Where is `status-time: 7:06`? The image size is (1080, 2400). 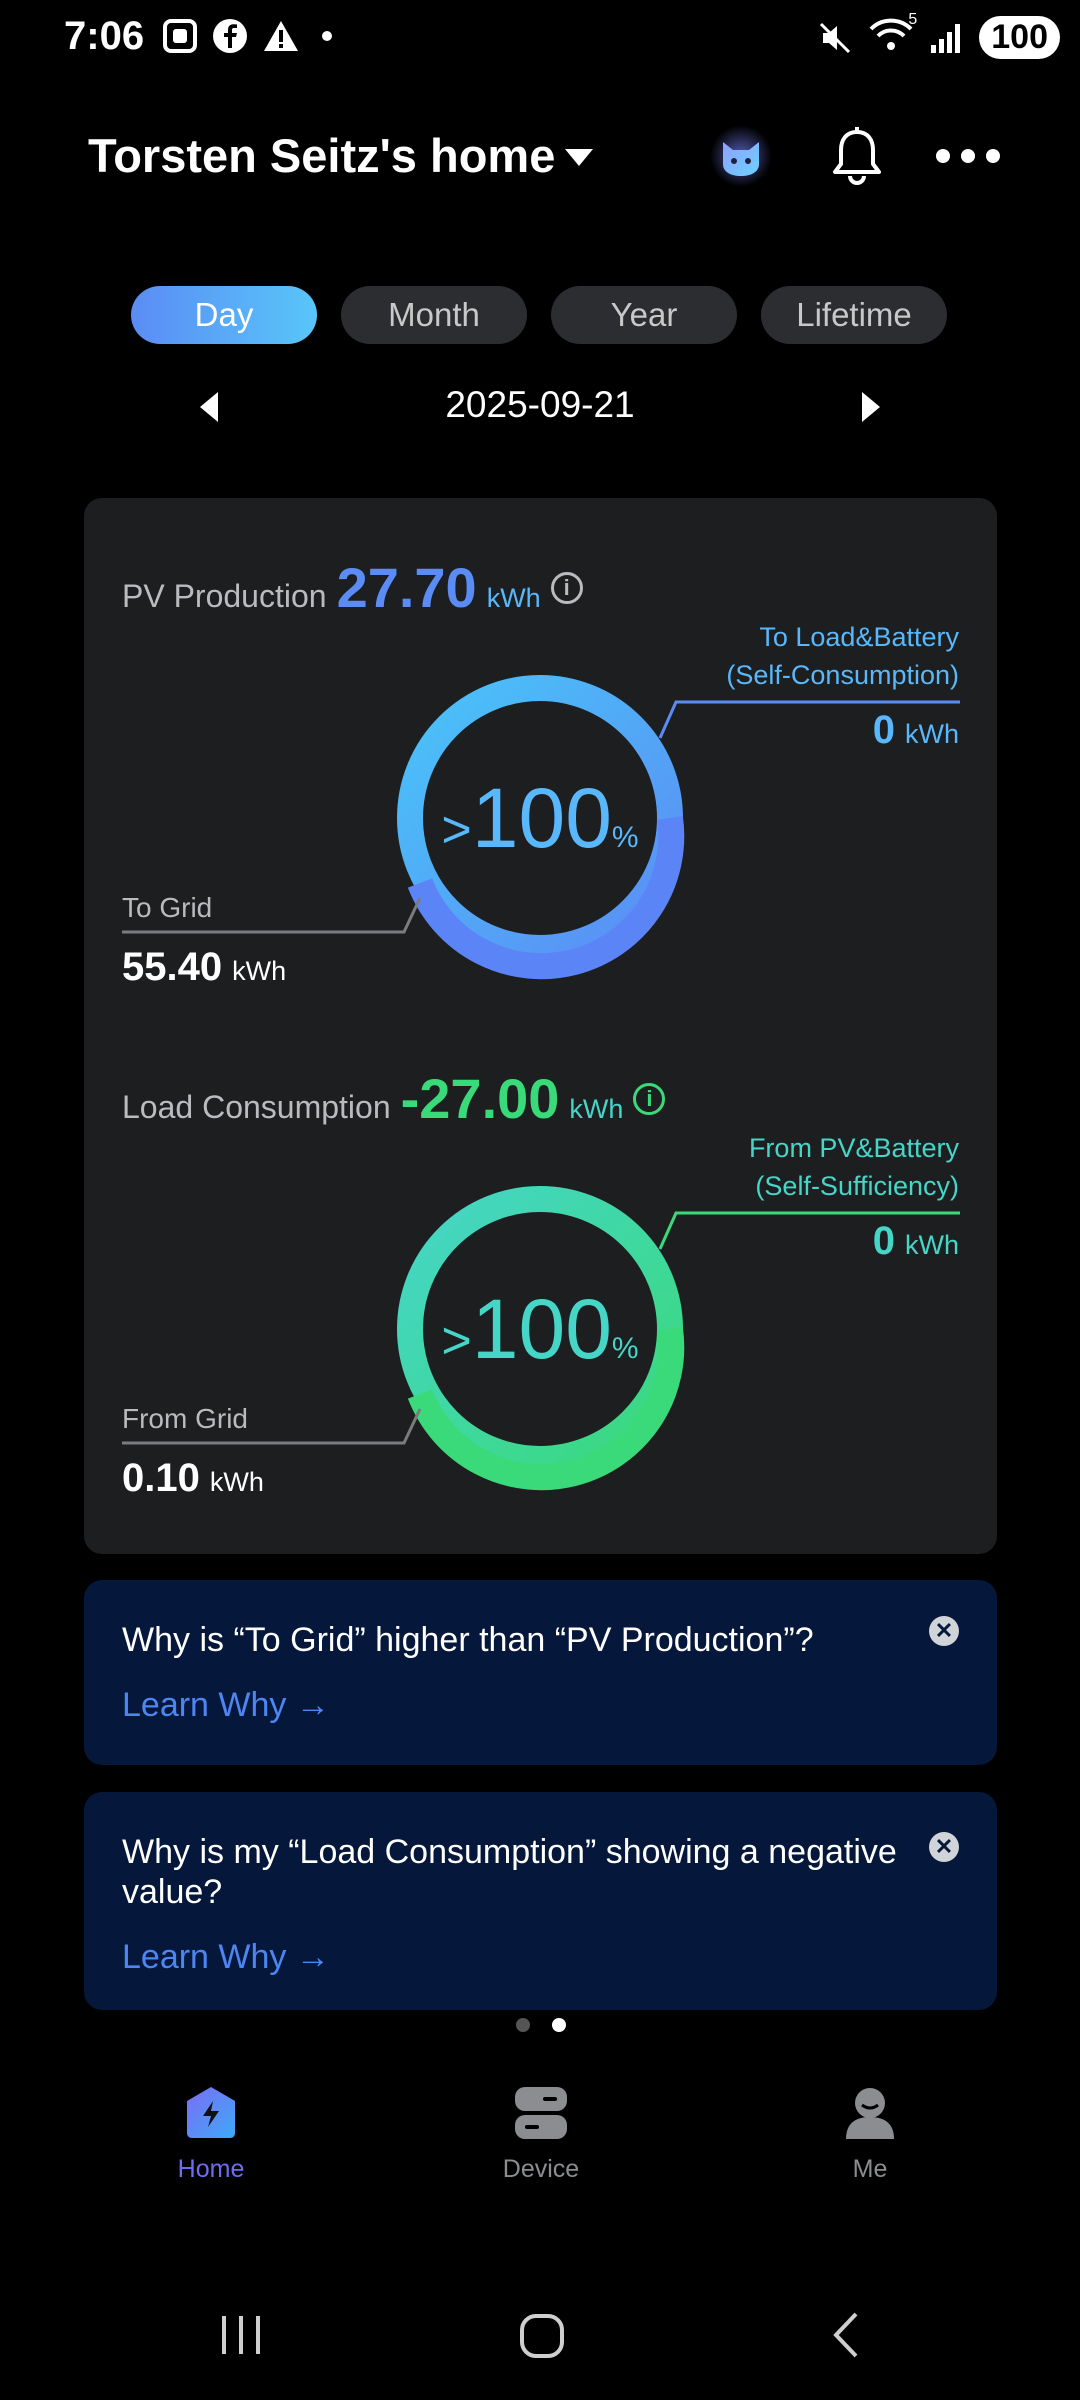
status-time: 7:06 is located at coordinates (104, 36).